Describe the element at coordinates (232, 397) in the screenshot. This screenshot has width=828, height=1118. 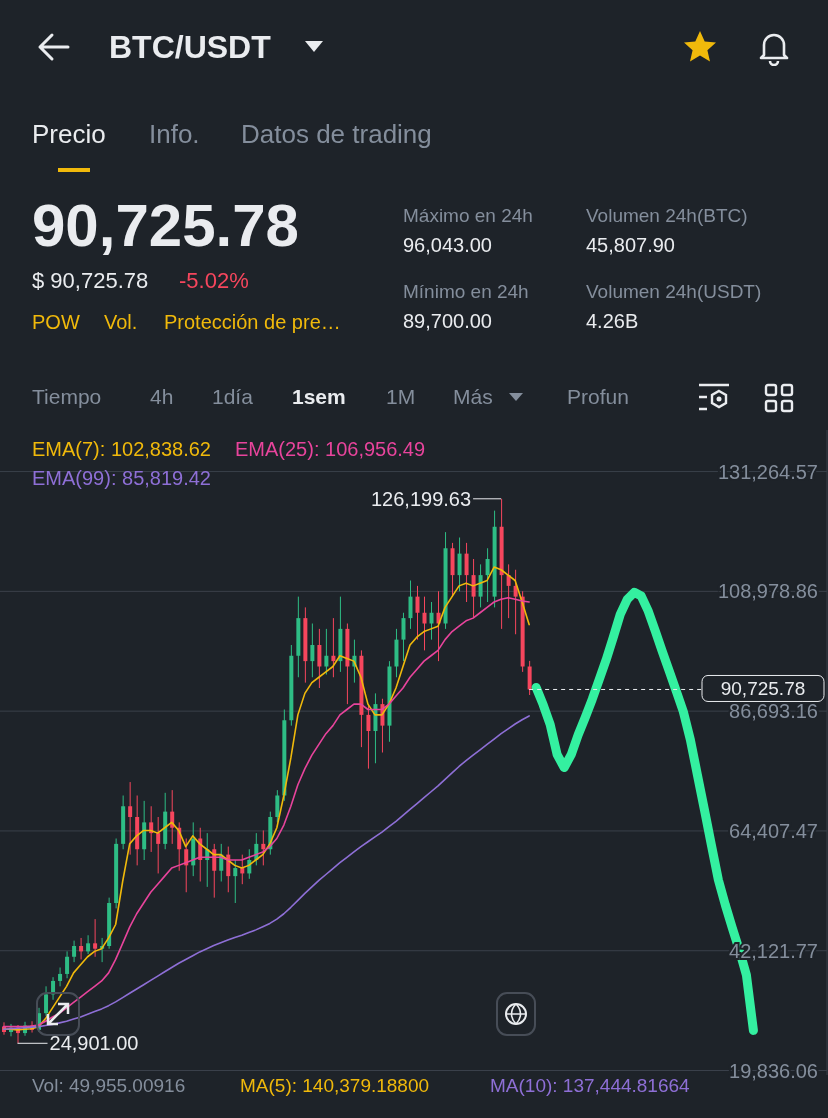
I see `text: 1día` at that location.